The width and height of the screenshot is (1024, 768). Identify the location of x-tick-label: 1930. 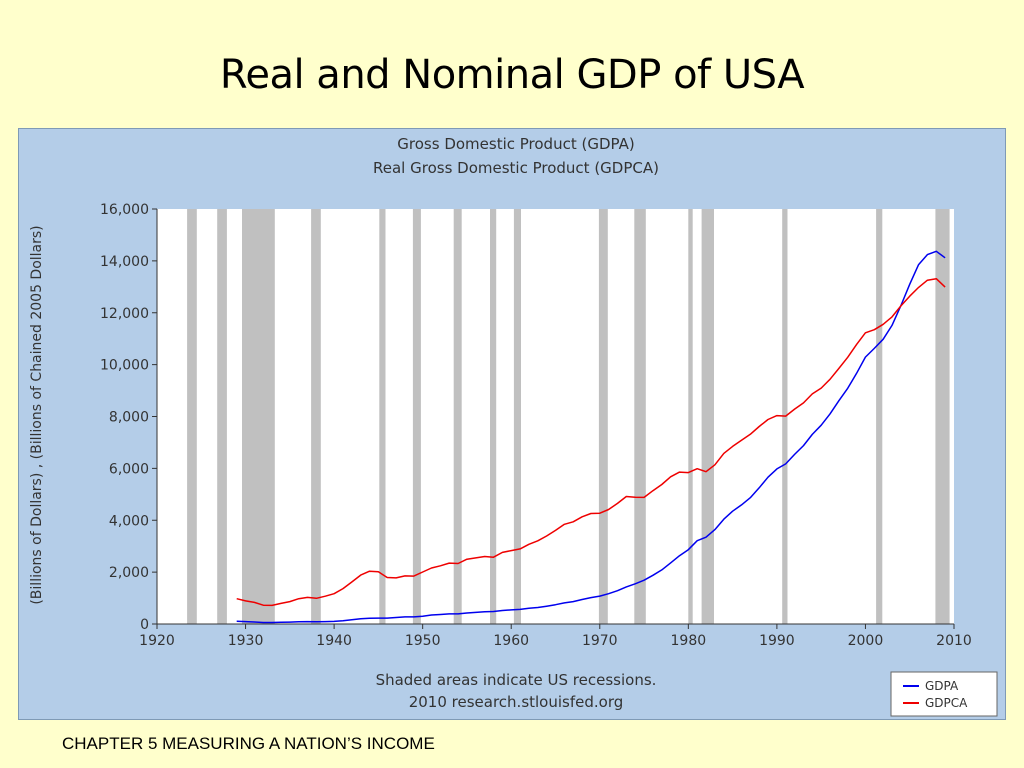
(246, 641).